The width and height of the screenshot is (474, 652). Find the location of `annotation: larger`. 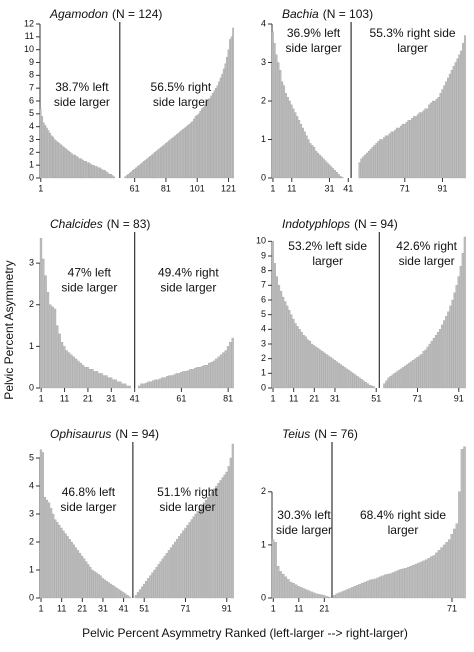

annotation: larger is located at coordinates (403, 530).